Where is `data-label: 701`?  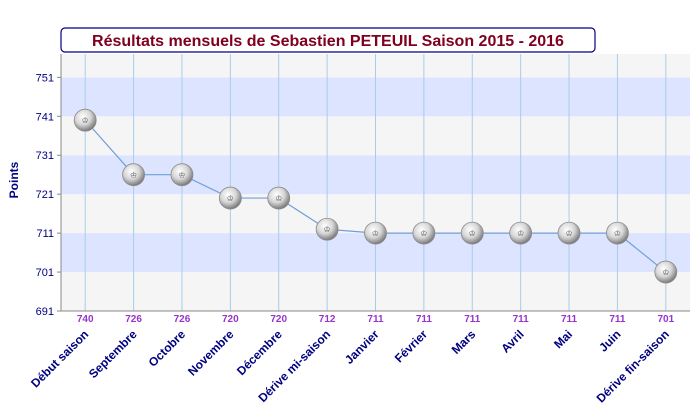 data-label: 701 is located at coordinates (665, 319).